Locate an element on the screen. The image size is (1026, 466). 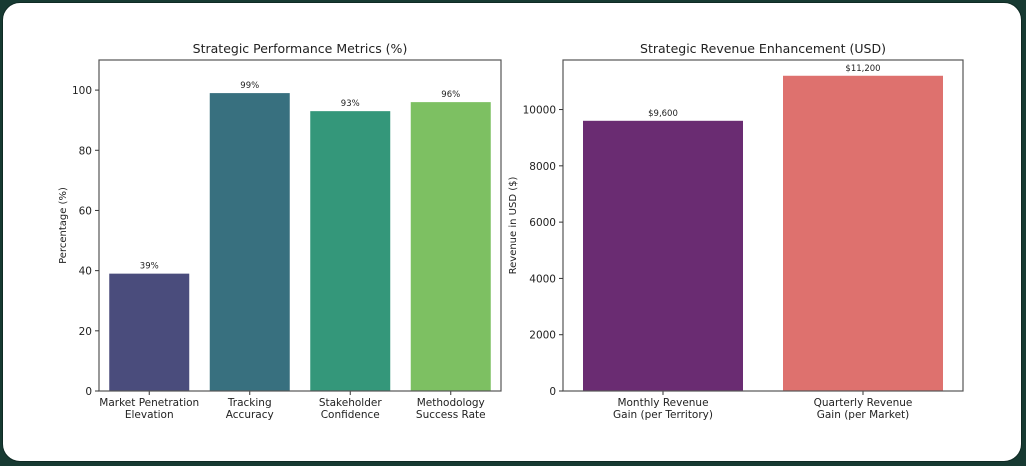
data-label: 93% is located at coordinates (350, 104).